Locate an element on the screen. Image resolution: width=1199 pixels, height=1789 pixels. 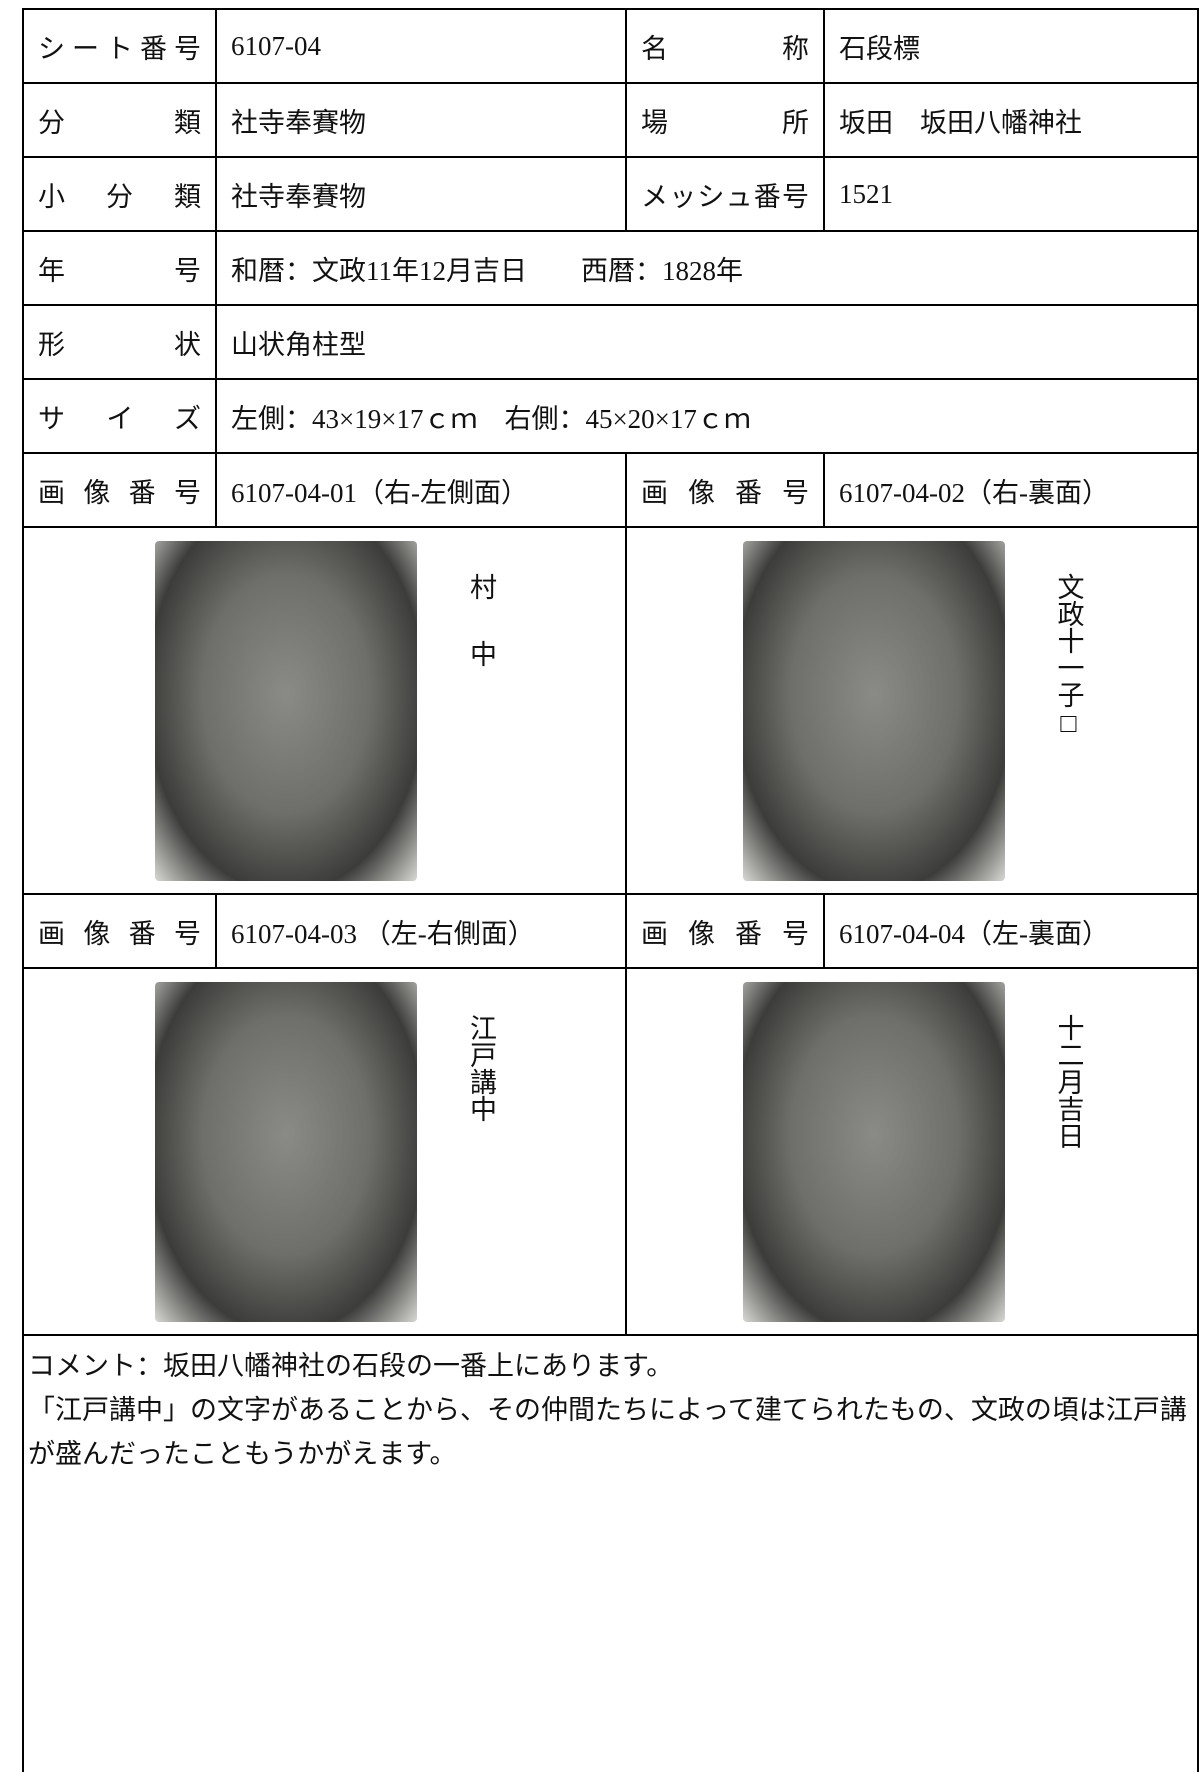
photo-number: 6107-04-04（左-裏面） is located at coordinates (1011, 931).